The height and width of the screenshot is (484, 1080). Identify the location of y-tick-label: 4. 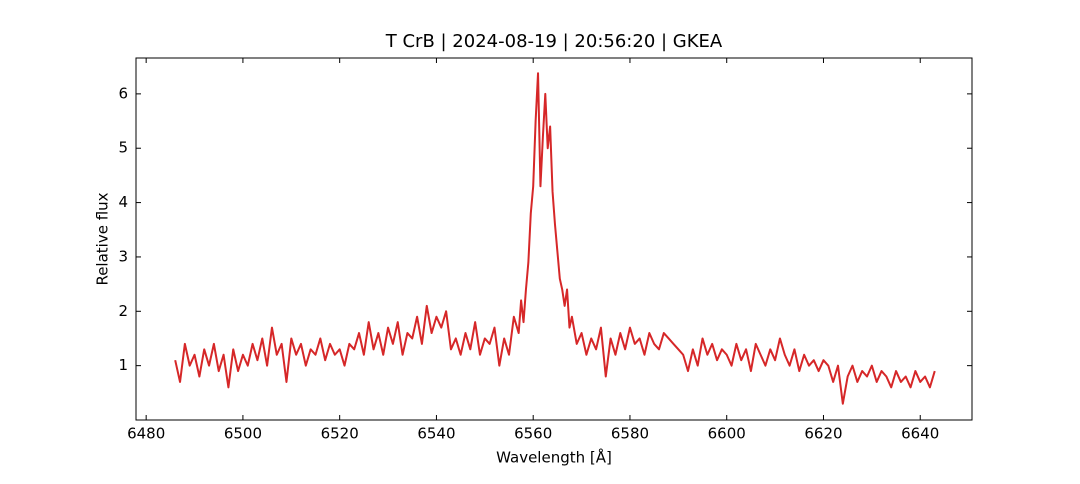
(123, 202).